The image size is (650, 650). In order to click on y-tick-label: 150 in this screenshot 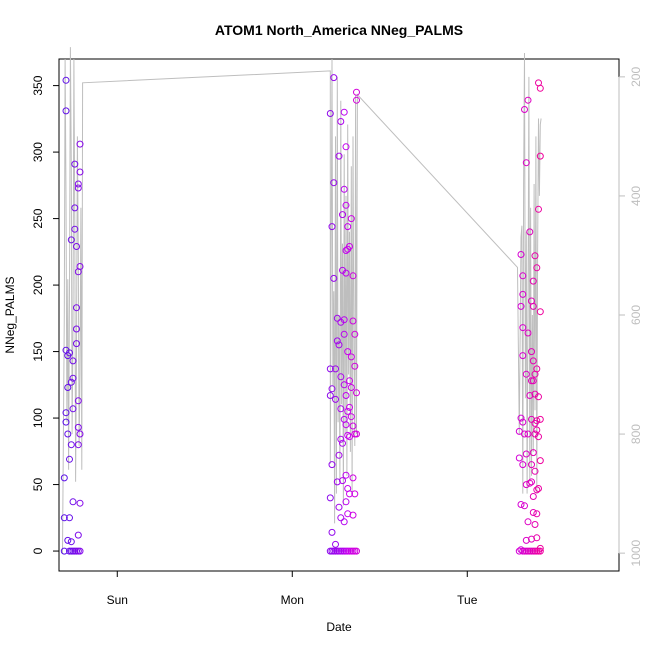, I will do `click(38, 351)`.